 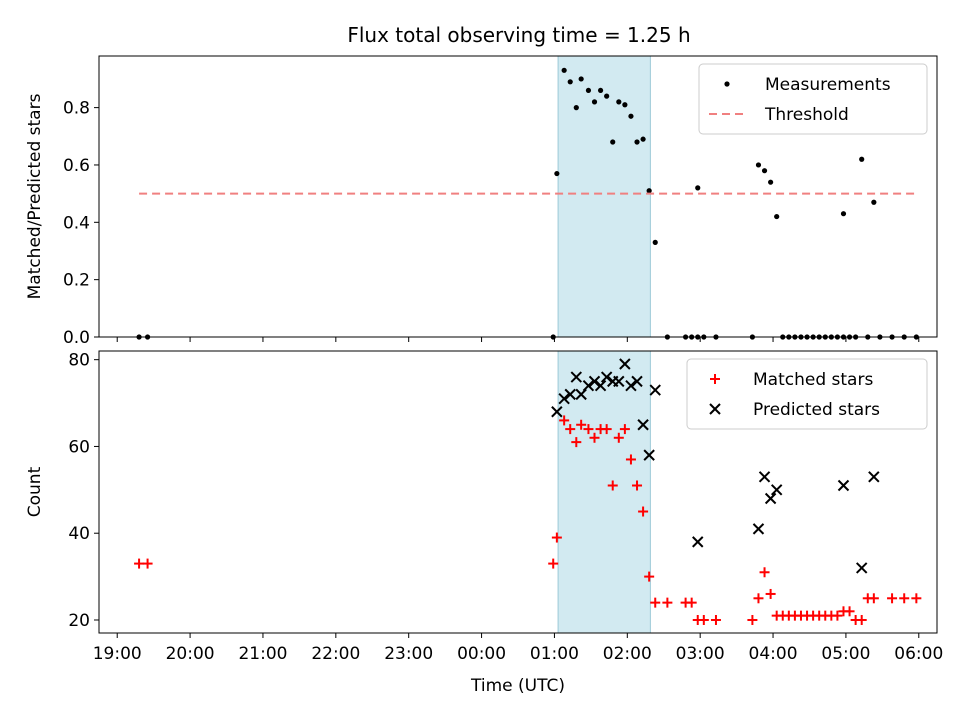 What do you see at coordinates (481, 654) in the screenshot?
I see `x-tick-label: 00:00` at bounding box center [481, 654].